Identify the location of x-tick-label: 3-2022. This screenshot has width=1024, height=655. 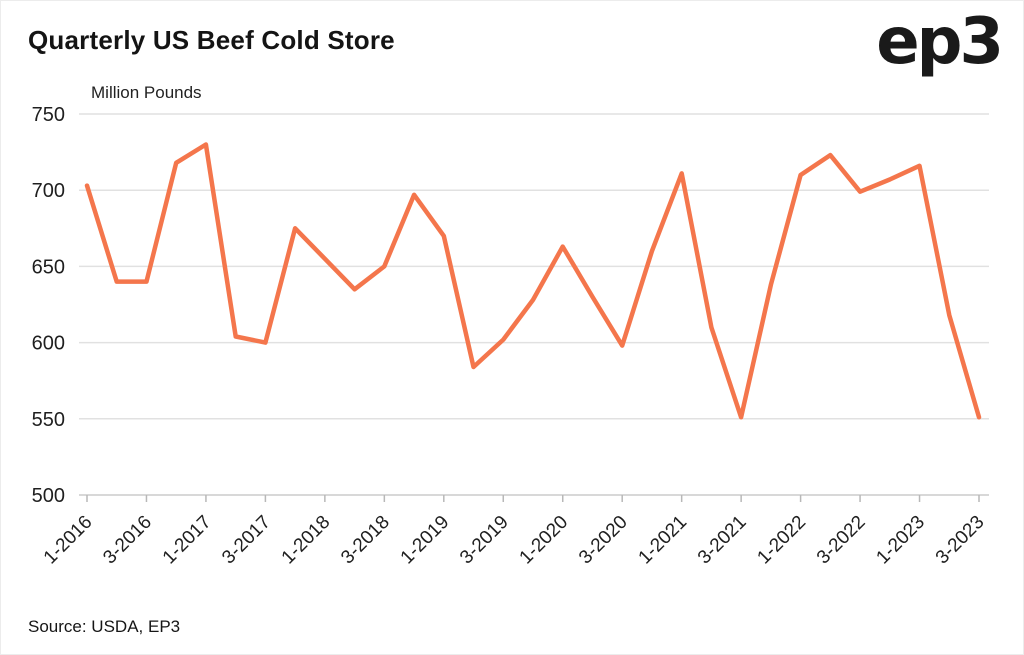
(841, 540).